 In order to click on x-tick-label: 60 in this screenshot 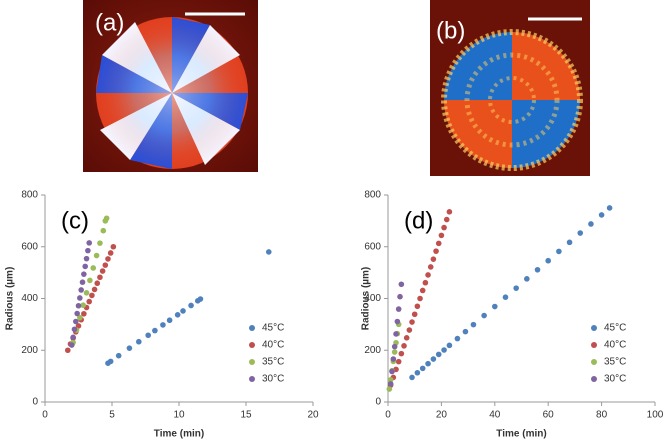, I will do `click(549, 415)`.